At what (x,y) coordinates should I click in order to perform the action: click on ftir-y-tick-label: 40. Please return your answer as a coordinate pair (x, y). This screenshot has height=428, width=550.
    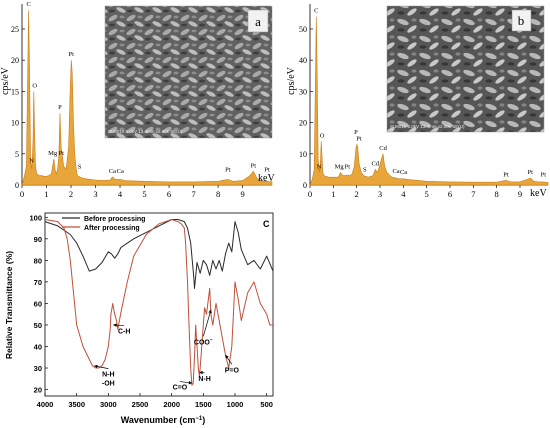
    Looking at the image, I should click on (38, 346).